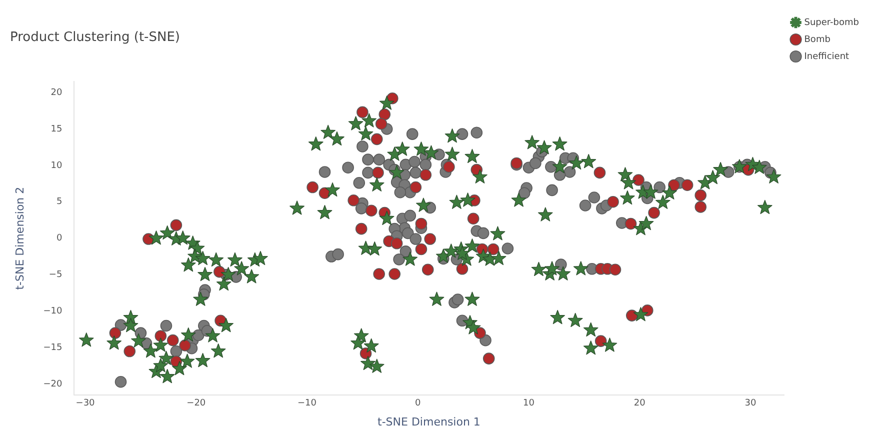 The image size is (879, 437). What do you see at coordinates (52, 311) in the screenshot?
I see `y-tick-label: −10` at bounding box center [52, 311].